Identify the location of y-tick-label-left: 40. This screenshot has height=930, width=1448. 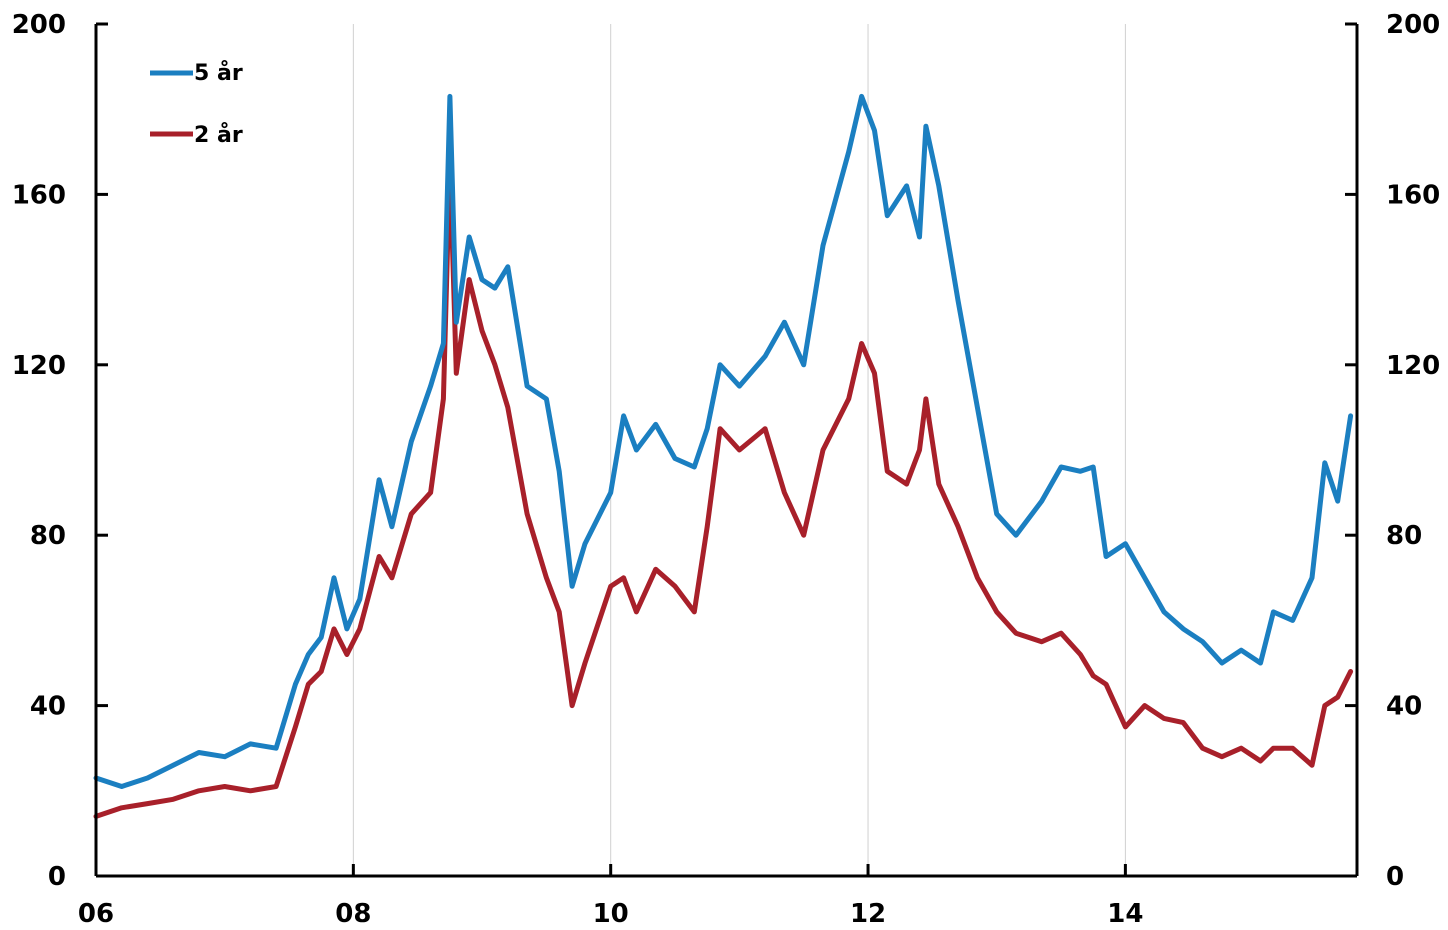
(48, 707).